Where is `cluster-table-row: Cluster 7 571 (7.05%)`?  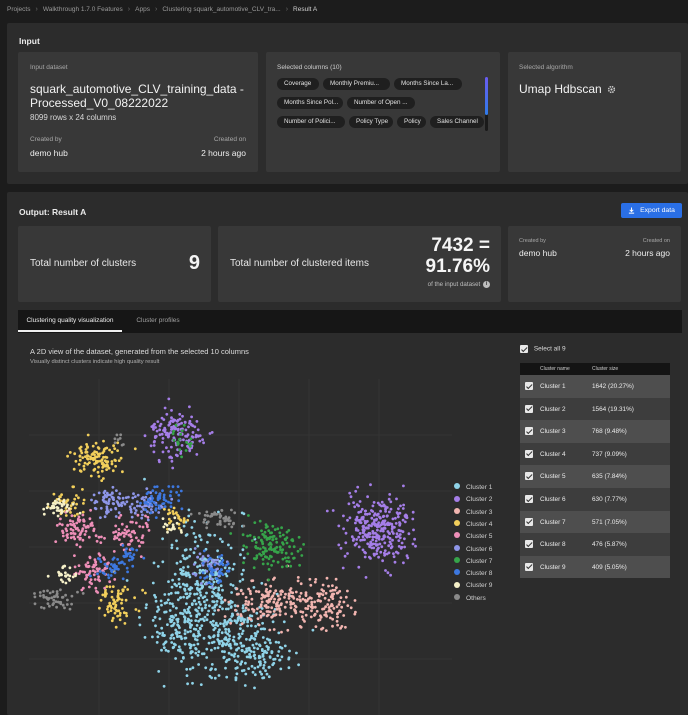 cluster-table-row: Cluster 7 571 (7.05%) is located at coordinates (595, 522).